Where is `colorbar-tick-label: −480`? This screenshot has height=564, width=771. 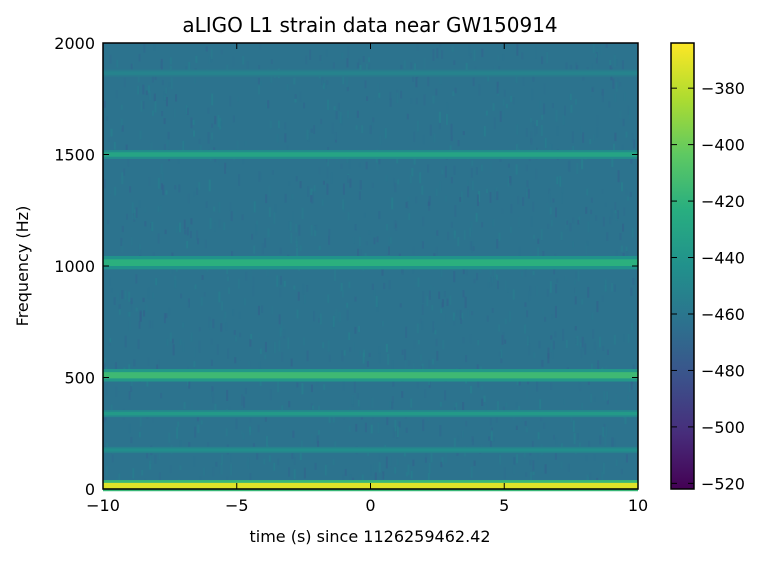 colorbar-tick-label: −480 is located at coordinates (723, 370).